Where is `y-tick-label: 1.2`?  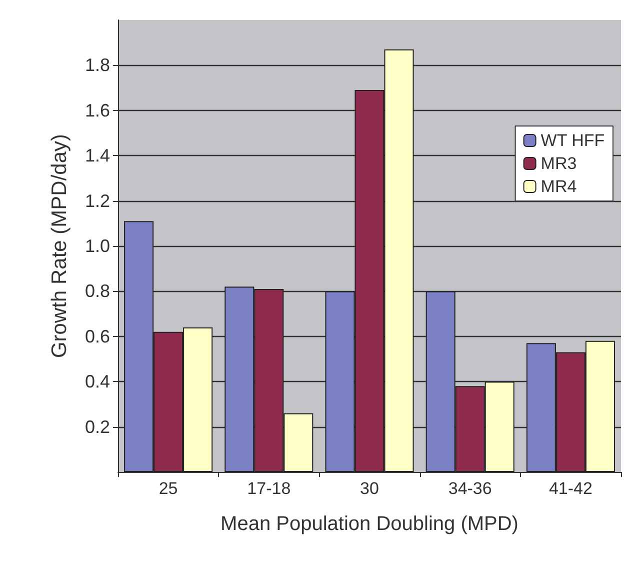
y-tick-label: 1.2 is located at coordinates (97, 200).